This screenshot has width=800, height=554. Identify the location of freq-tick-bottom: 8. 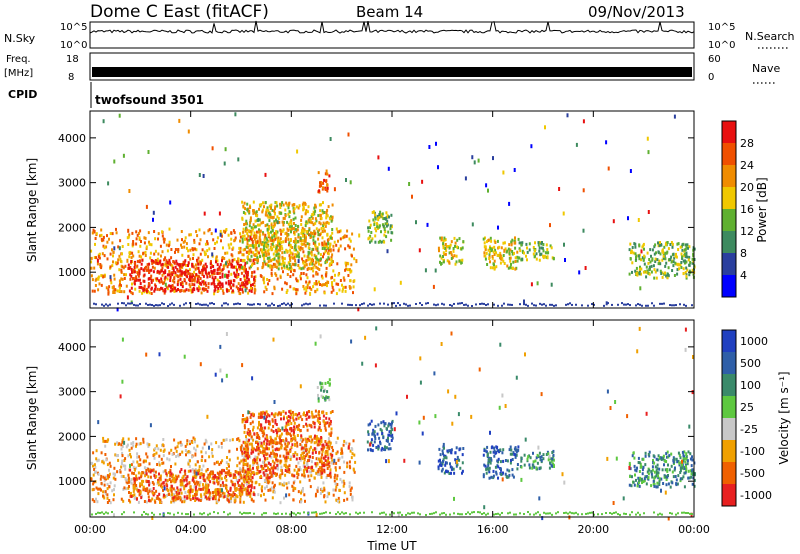
(71, 77).